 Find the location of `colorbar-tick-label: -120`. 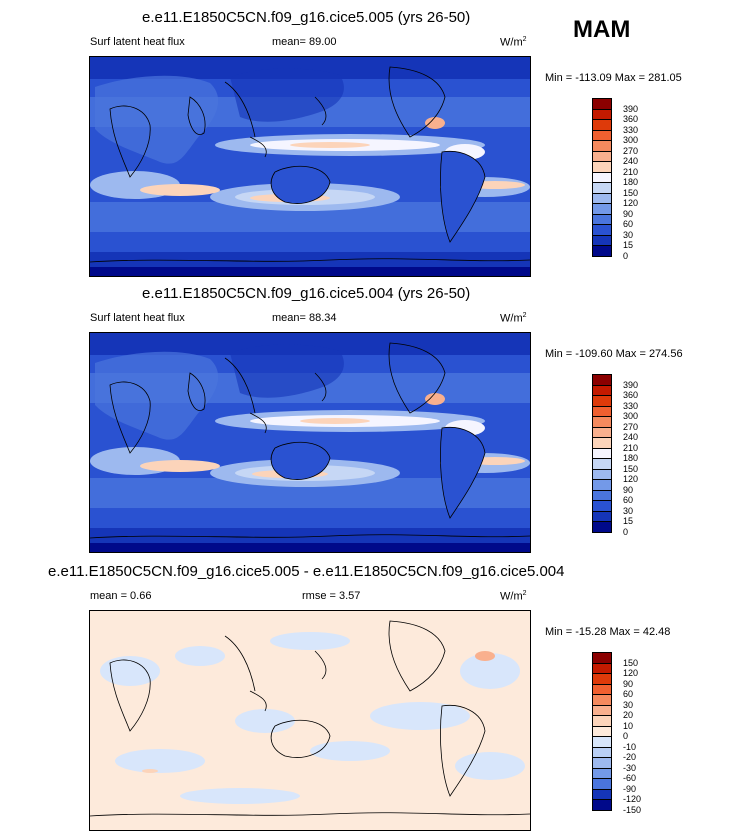

colorbar-tick-label: -120 is located at coordinates (632, 799).